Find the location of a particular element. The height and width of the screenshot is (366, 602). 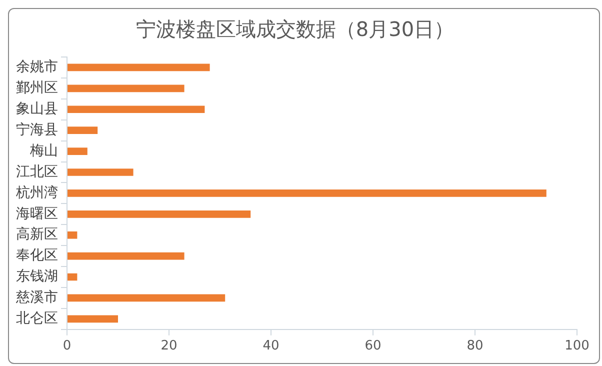

x-tick-label: 0 is located at coordinates (67, 346).